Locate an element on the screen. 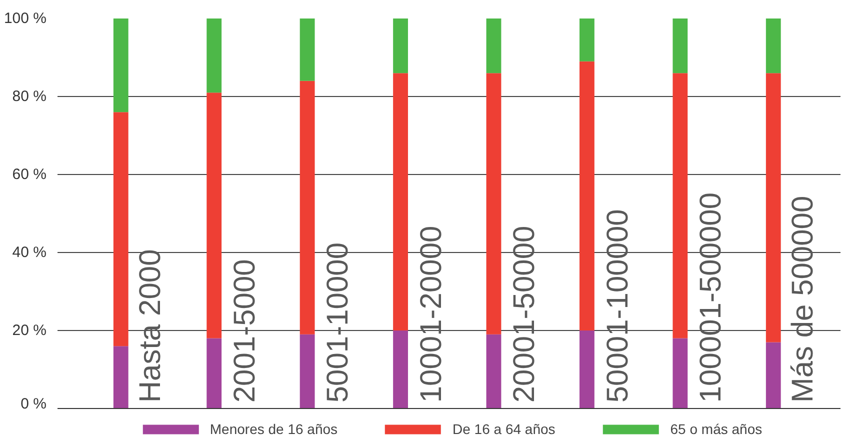 The image size is (844, 448). x-tick-label: 2001-5000 is located at coordinates (245, 331).